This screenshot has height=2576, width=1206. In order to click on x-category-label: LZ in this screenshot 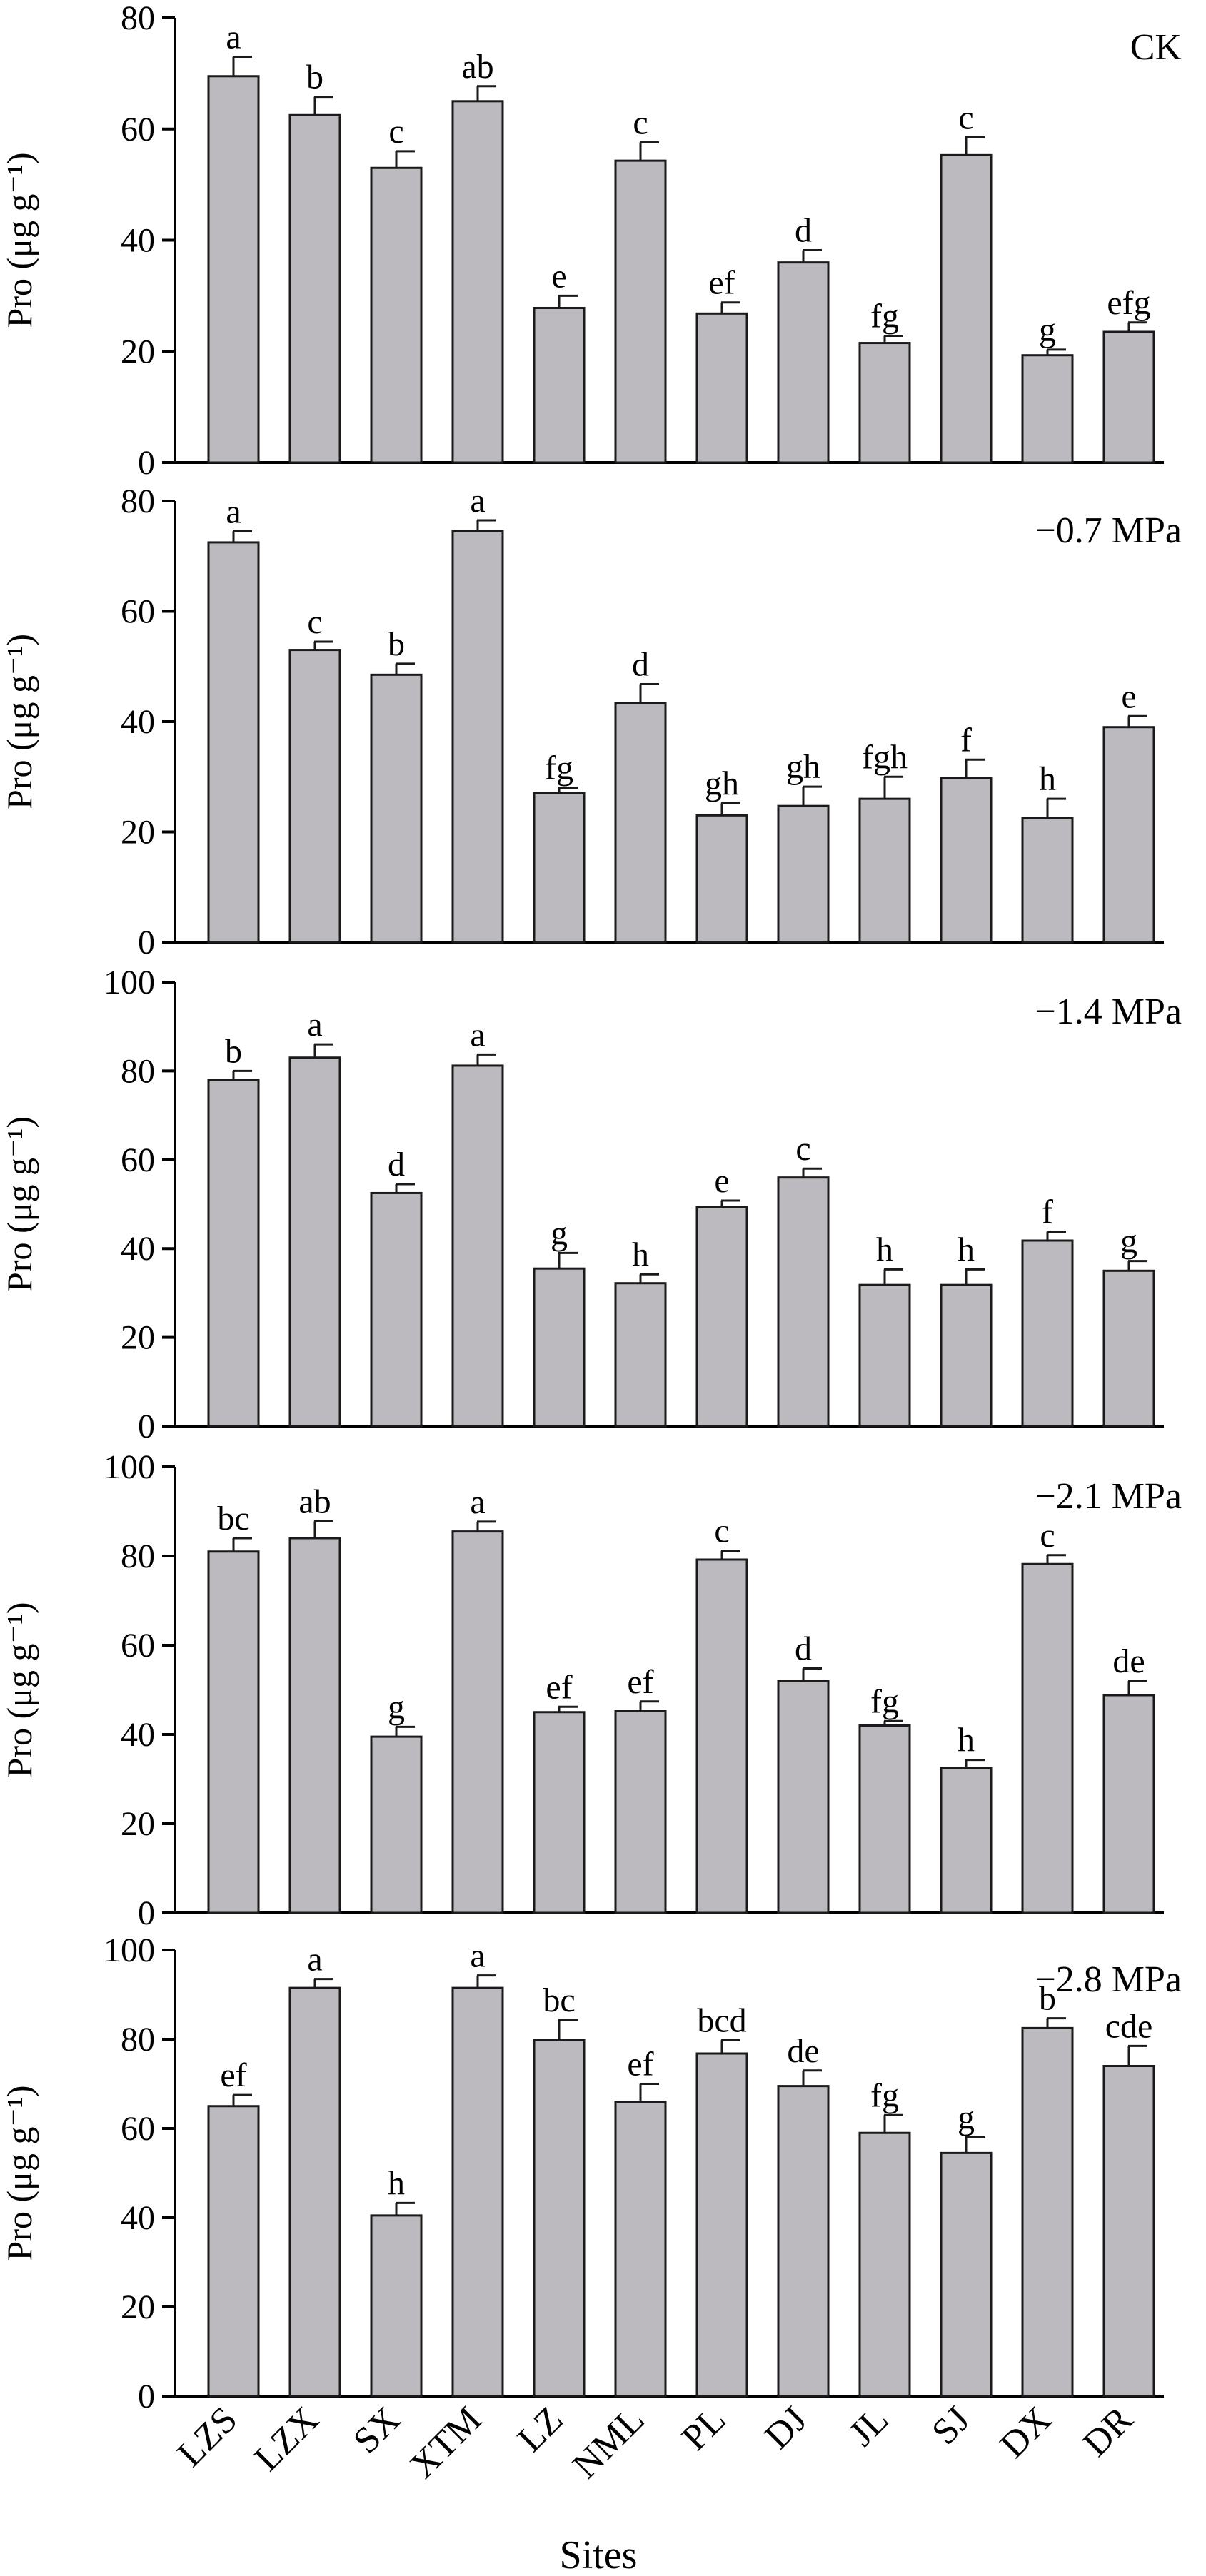, I will do `click(540, 2429)`.